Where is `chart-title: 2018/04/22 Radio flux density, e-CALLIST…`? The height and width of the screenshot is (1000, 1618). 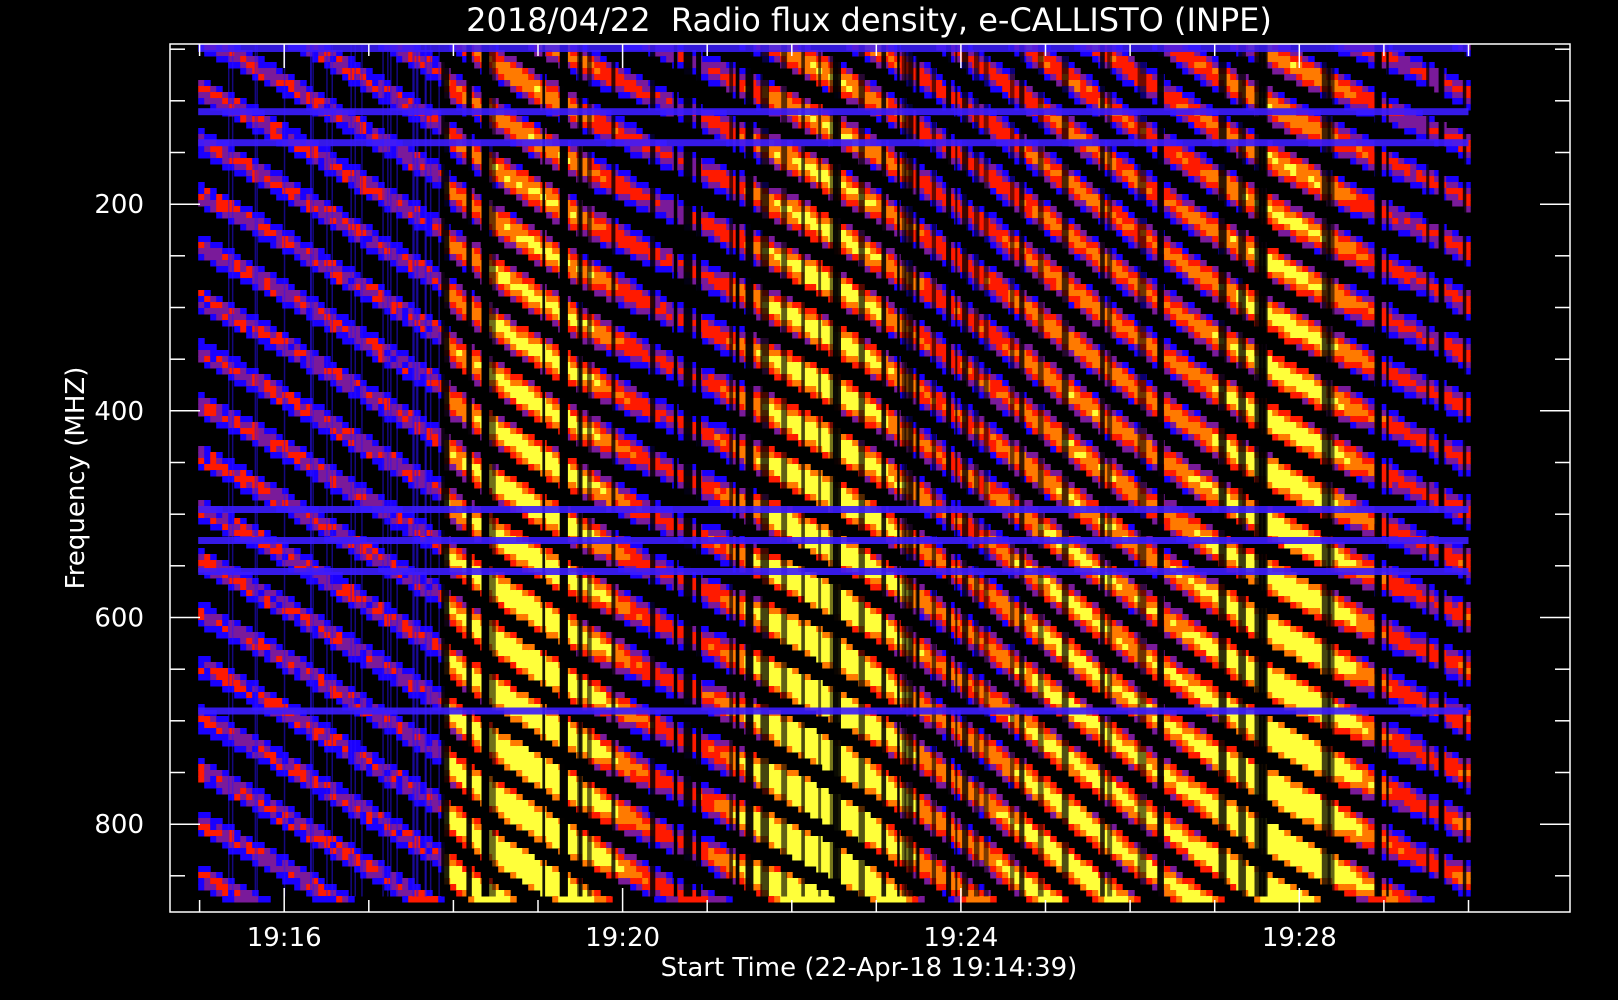
chart-title: 2018/04/22 Radio flux density, e-CALLIST… is located at coordinates (869, 20).